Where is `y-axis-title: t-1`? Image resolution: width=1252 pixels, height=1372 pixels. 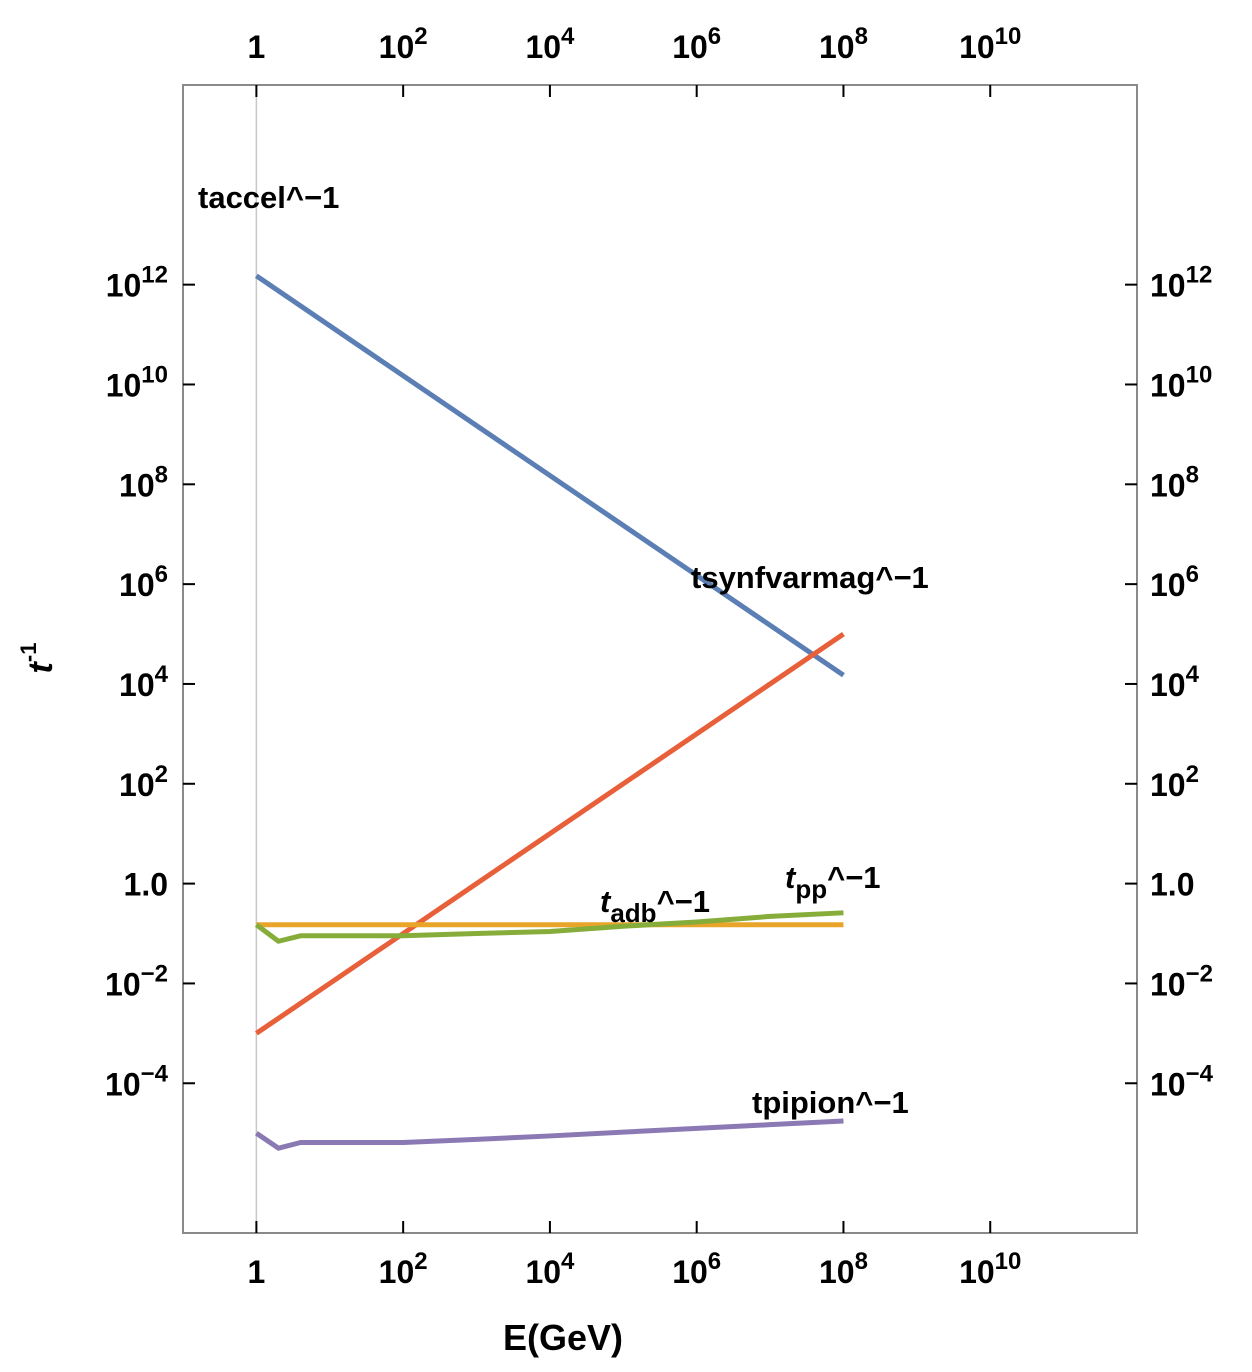 y-axis-title: t-1 is located at coordinates (38, 658).